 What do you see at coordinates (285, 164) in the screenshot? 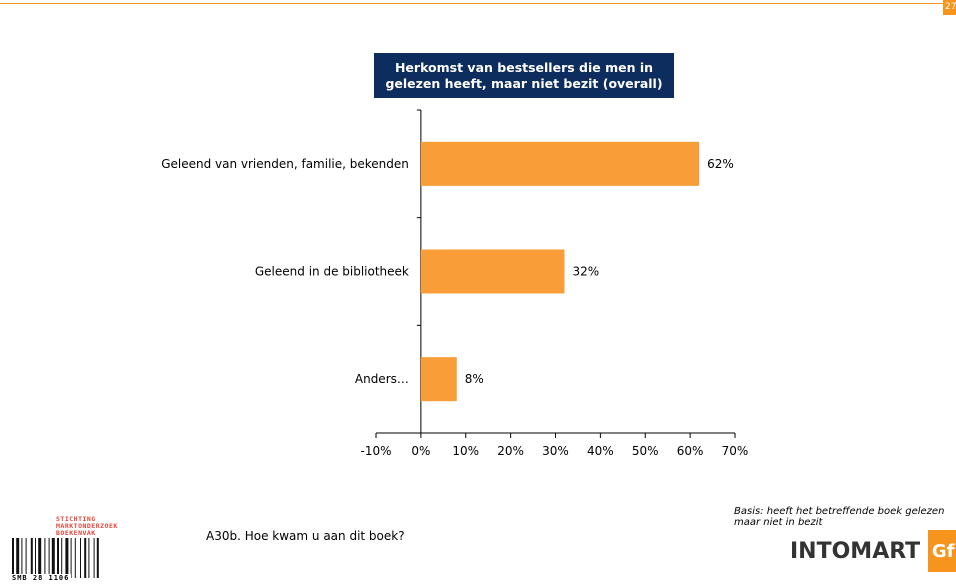
I see `category-label: Geleend van vrienden, familie, bekenden` at bounding box center [285, 164].